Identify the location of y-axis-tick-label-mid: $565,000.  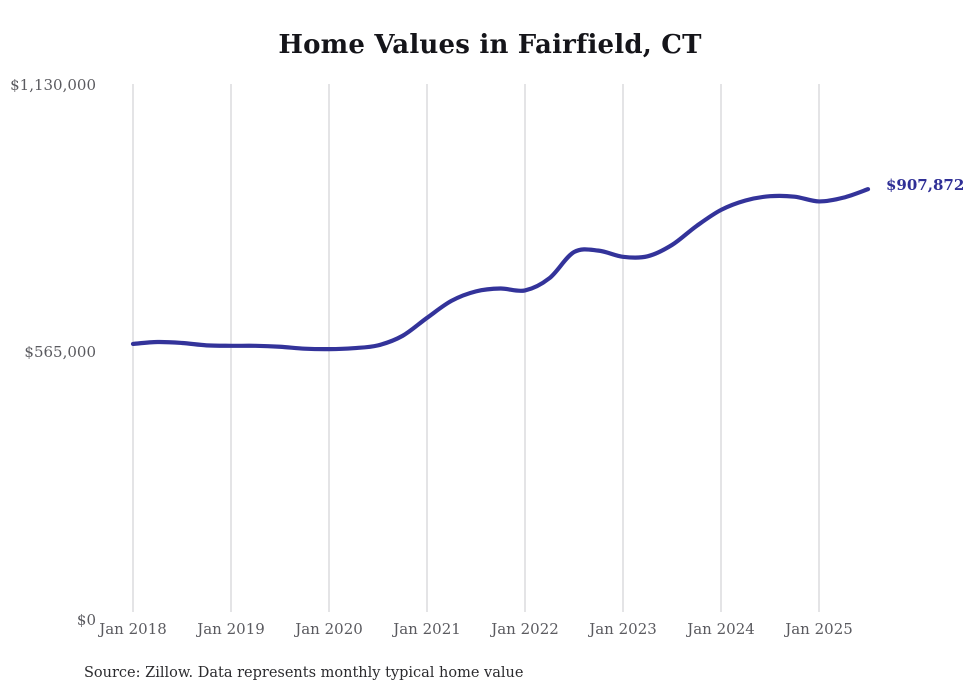
(60, 352).